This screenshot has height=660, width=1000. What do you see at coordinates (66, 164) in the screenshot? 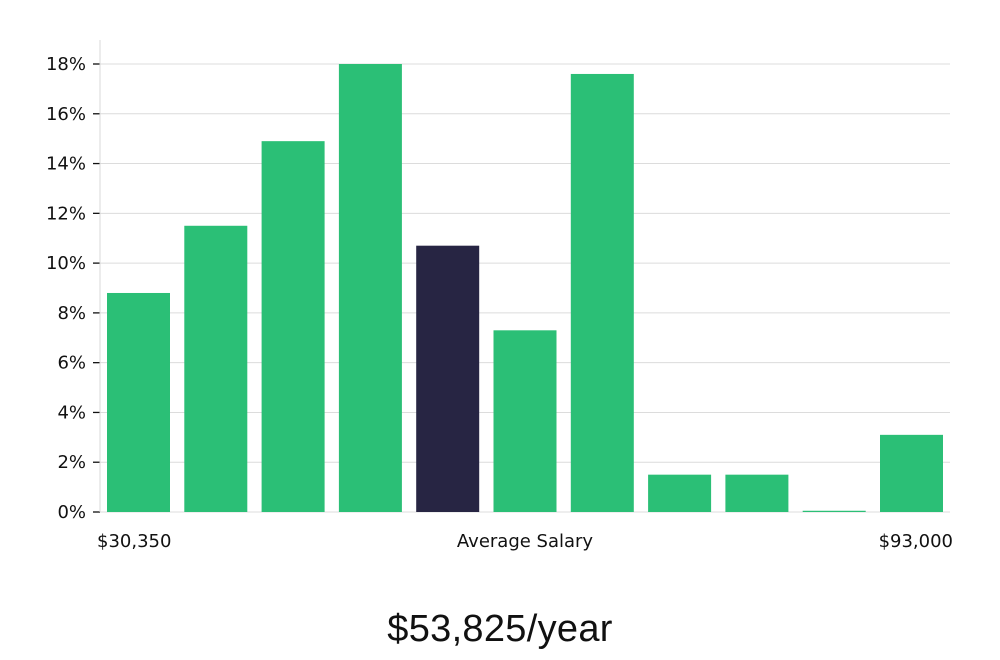
I see `y-tick-label: 14%` at bounding box center [66, 164].